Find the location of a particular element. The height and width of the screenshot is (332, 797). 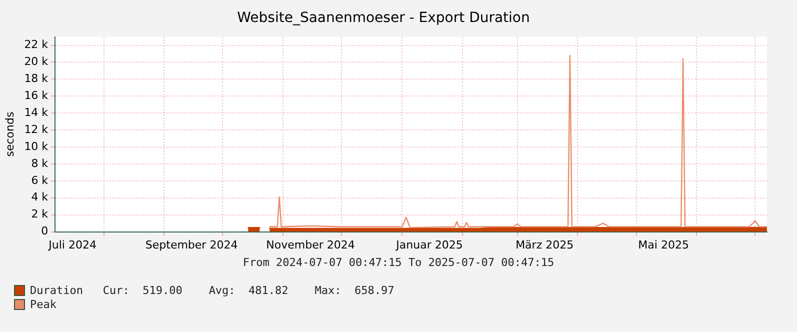

y-tick-label: 8 k is located at coordinates (40, 163).